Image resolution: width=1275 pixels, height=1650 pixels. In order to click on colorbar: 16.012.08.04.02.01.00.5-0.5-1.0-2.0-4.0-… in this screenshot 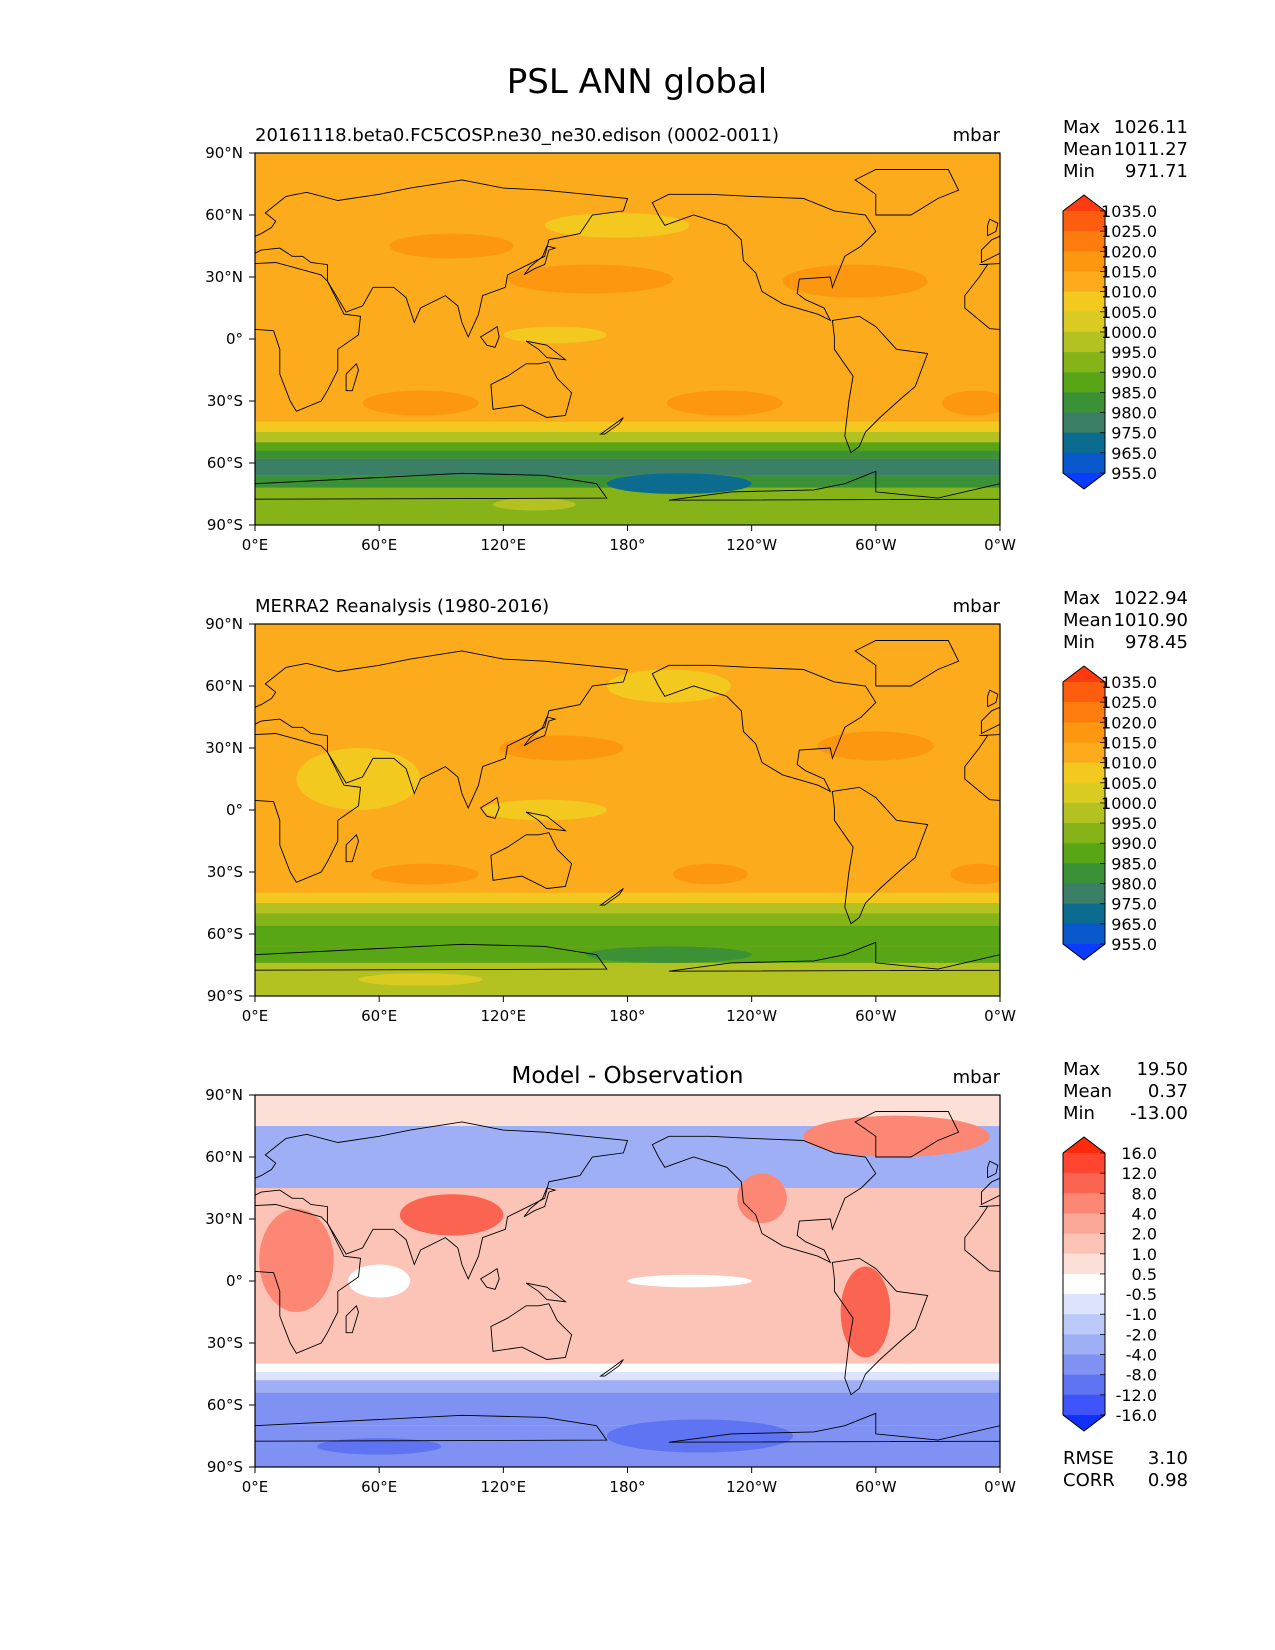, I will do `click(1109, 1284)`.